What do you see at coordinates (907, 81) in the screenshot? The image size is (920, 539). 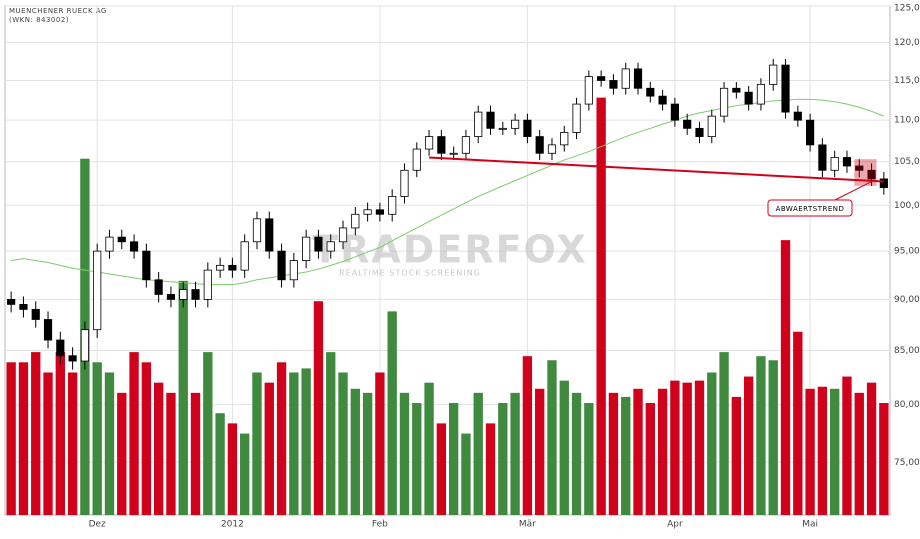 I see `y-tick-label: 115,0` at bounding box center [907, 81].